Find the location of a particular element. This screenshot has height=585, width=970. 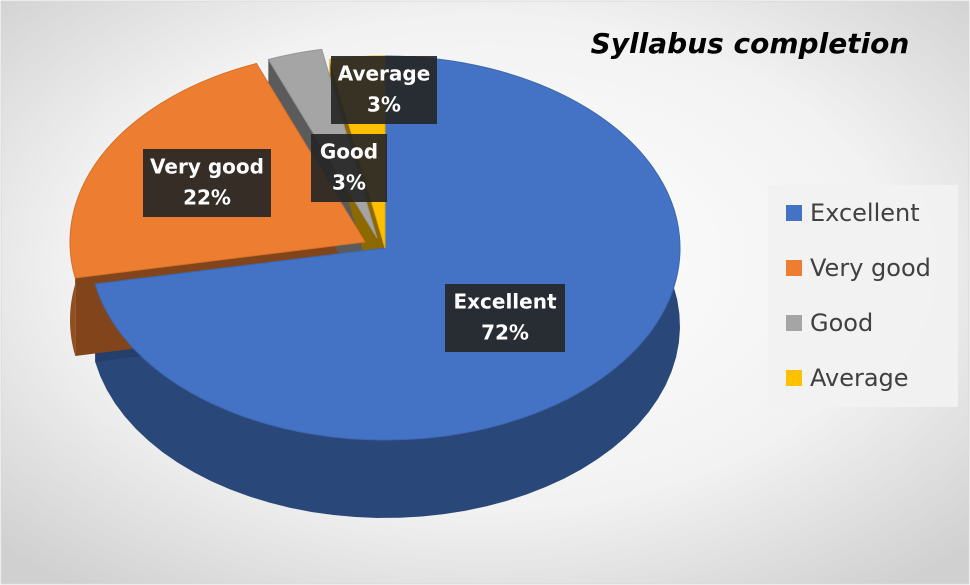

data-label-value: 72% is located at coordinates (505, 333).